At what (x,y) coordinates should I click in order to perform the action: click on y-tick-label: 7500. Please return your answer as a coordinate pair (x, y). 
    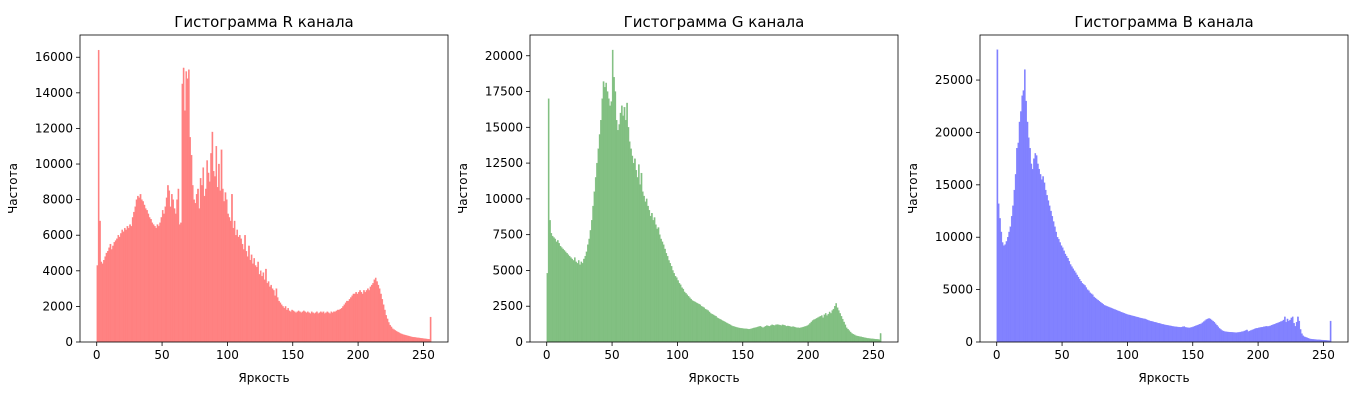
    Looking at the image, I should click on (507, 235).